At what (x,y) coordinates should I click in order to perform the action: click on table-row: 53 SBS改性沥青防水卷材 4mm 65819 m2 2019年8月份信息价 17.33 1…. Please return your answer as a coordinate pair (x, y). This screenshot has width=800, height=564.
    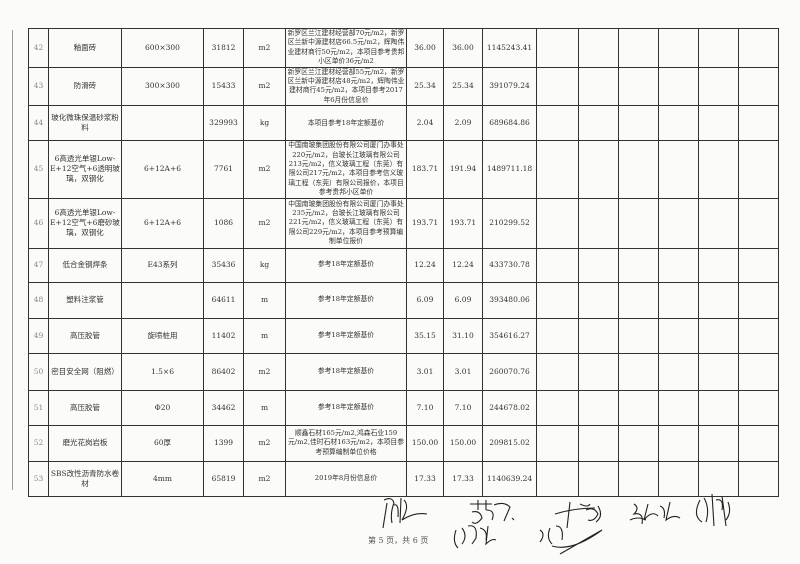
    Looking at the image, I should click on (403, 478).